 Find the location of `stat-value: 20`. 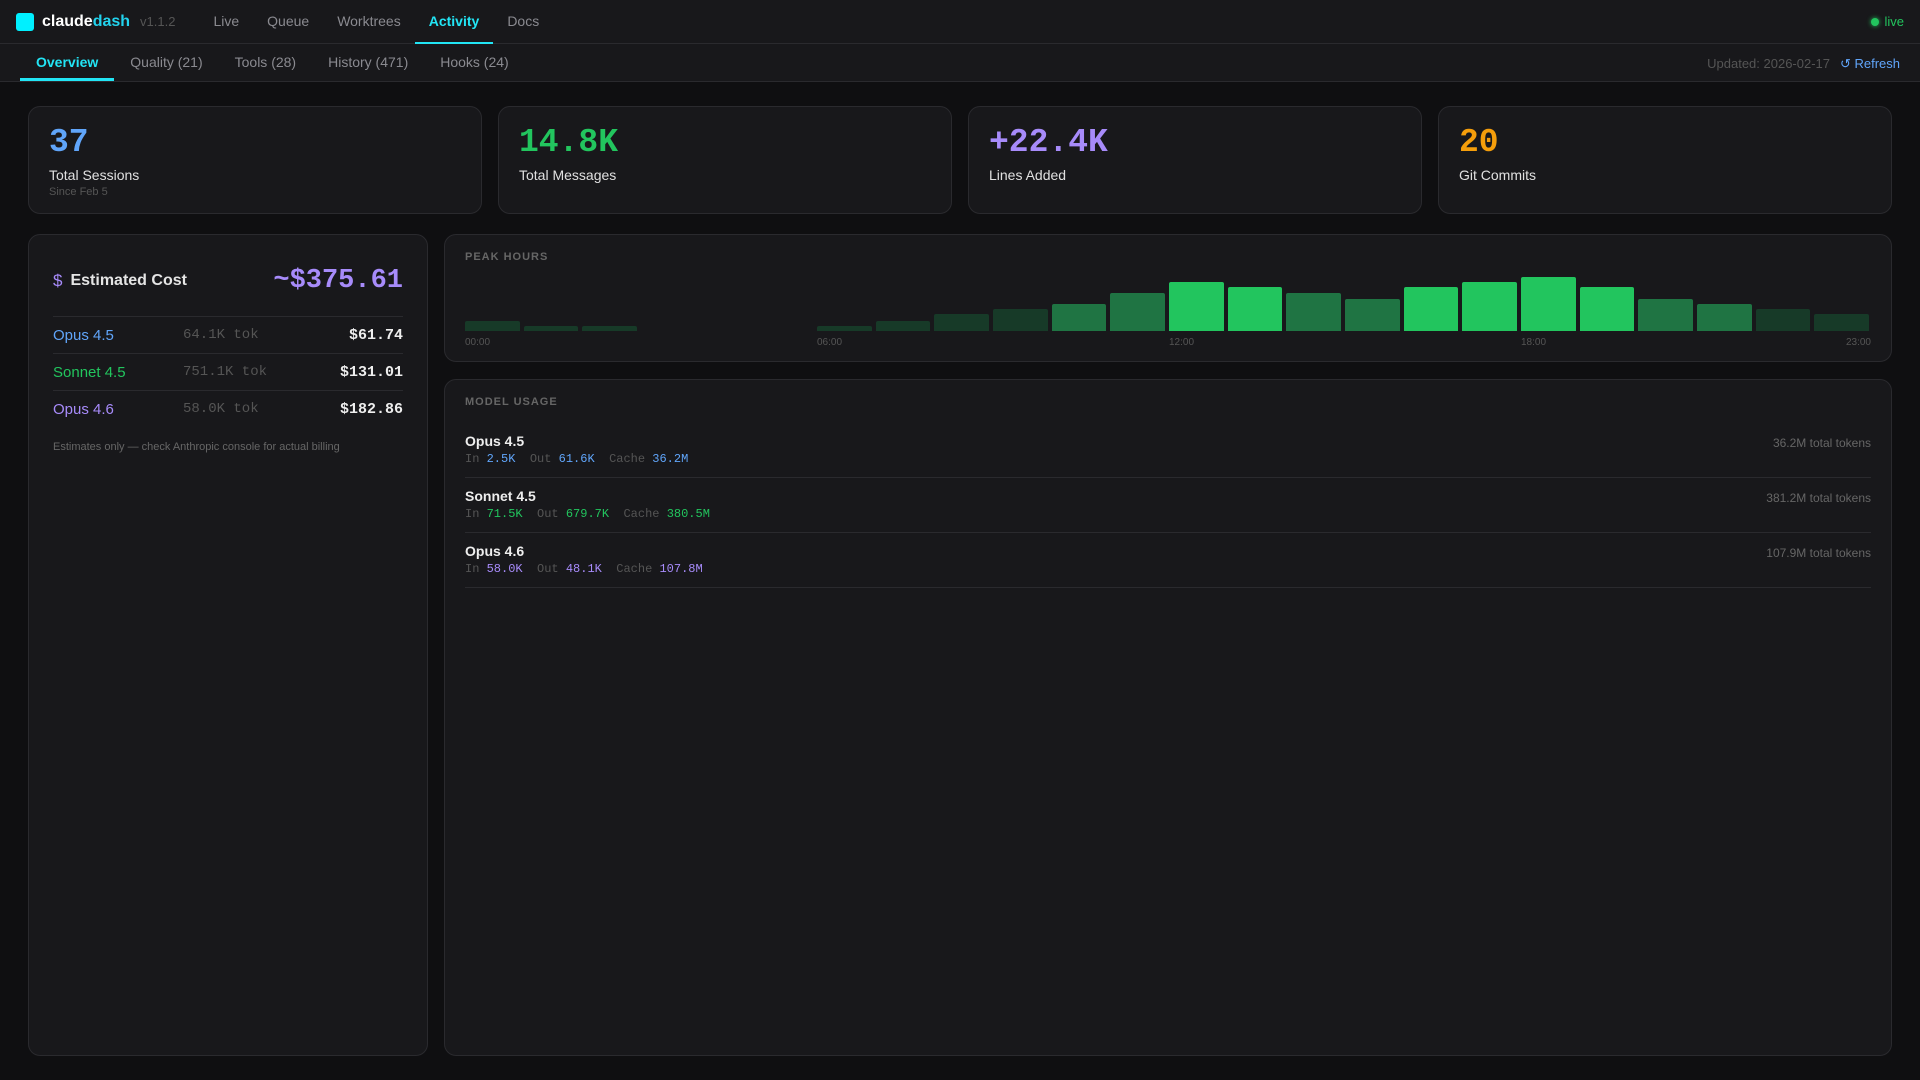

stat-value: 20 is located at coordinates (1479, 142).